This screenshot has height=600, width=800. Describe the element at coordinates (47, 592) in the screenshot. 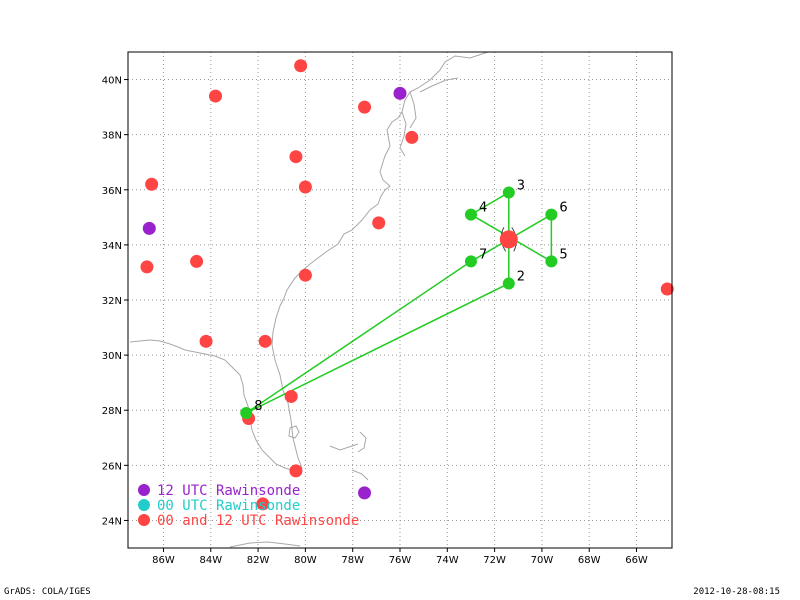

I see `footer-left-label: GrADS: COLA/IGES` at that location.